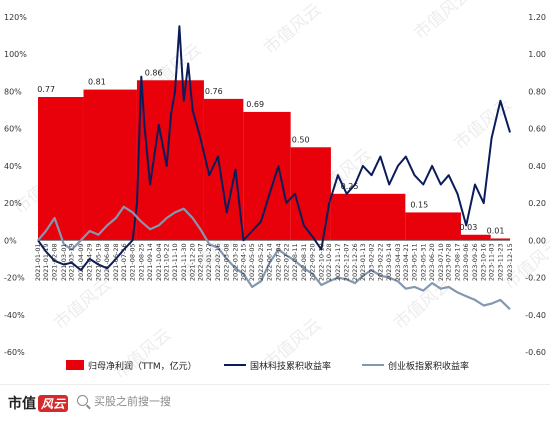 The image size is (550, 421). I want to click on left-axis-tick: 0%, so click(10, 240).